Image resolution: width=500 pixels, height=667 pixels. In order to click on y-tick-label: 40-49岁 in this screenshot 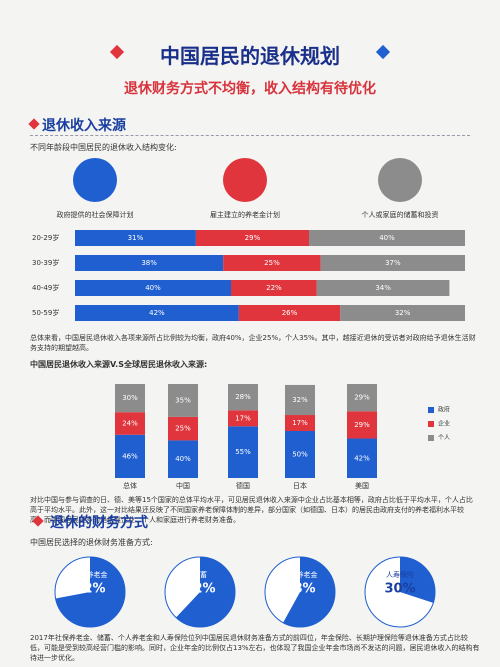, I will do `click(45, 287)`.